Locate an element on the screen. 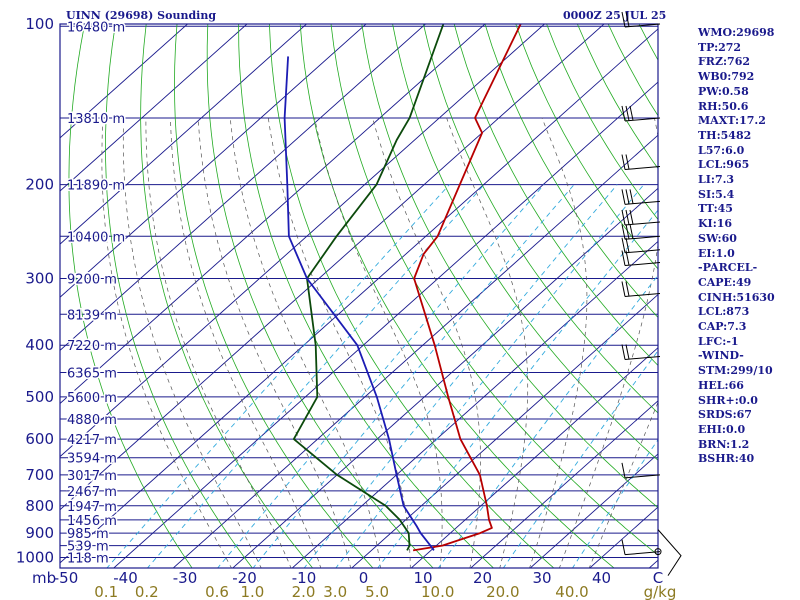 This screenshot has height=600, width=800. height-label: 8139 m is located at coordinates (92, 315).